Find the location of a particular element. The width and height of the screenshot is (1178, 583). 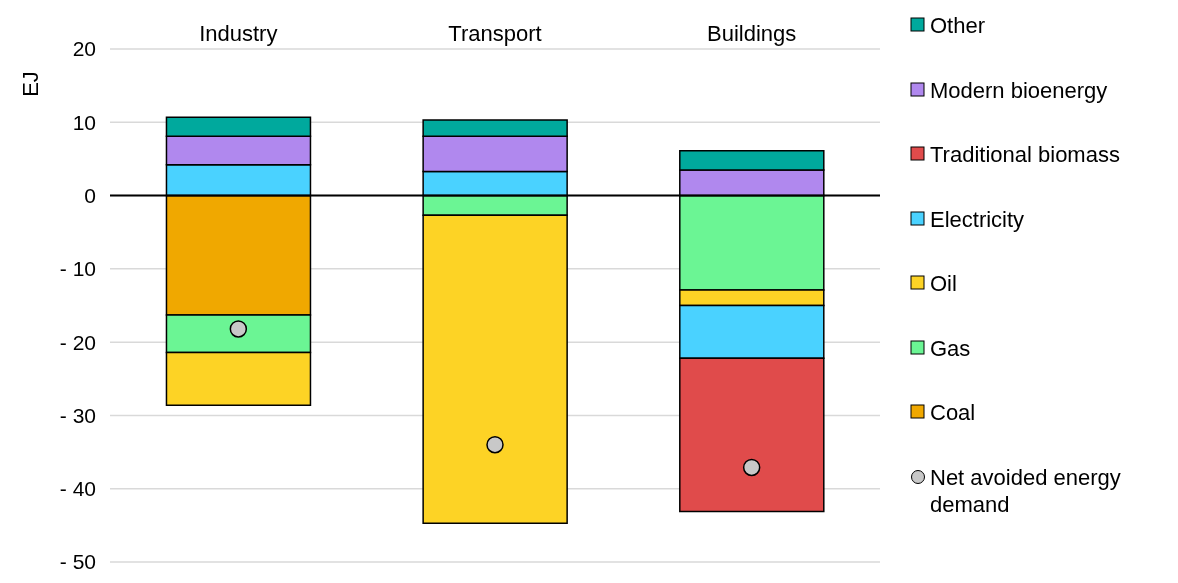

legend-label: Gas is located at coordinates (951, 348).